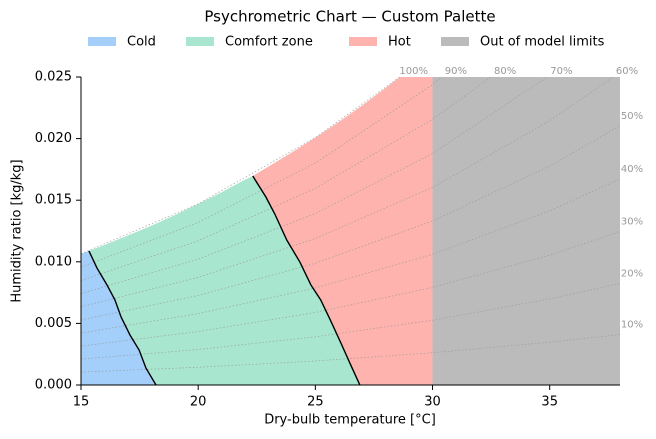 This screenshot has height=439, width=656. Describe the element at coordinates (505, 71) in the screenshot. I see `rh-label: 80%` at that location.